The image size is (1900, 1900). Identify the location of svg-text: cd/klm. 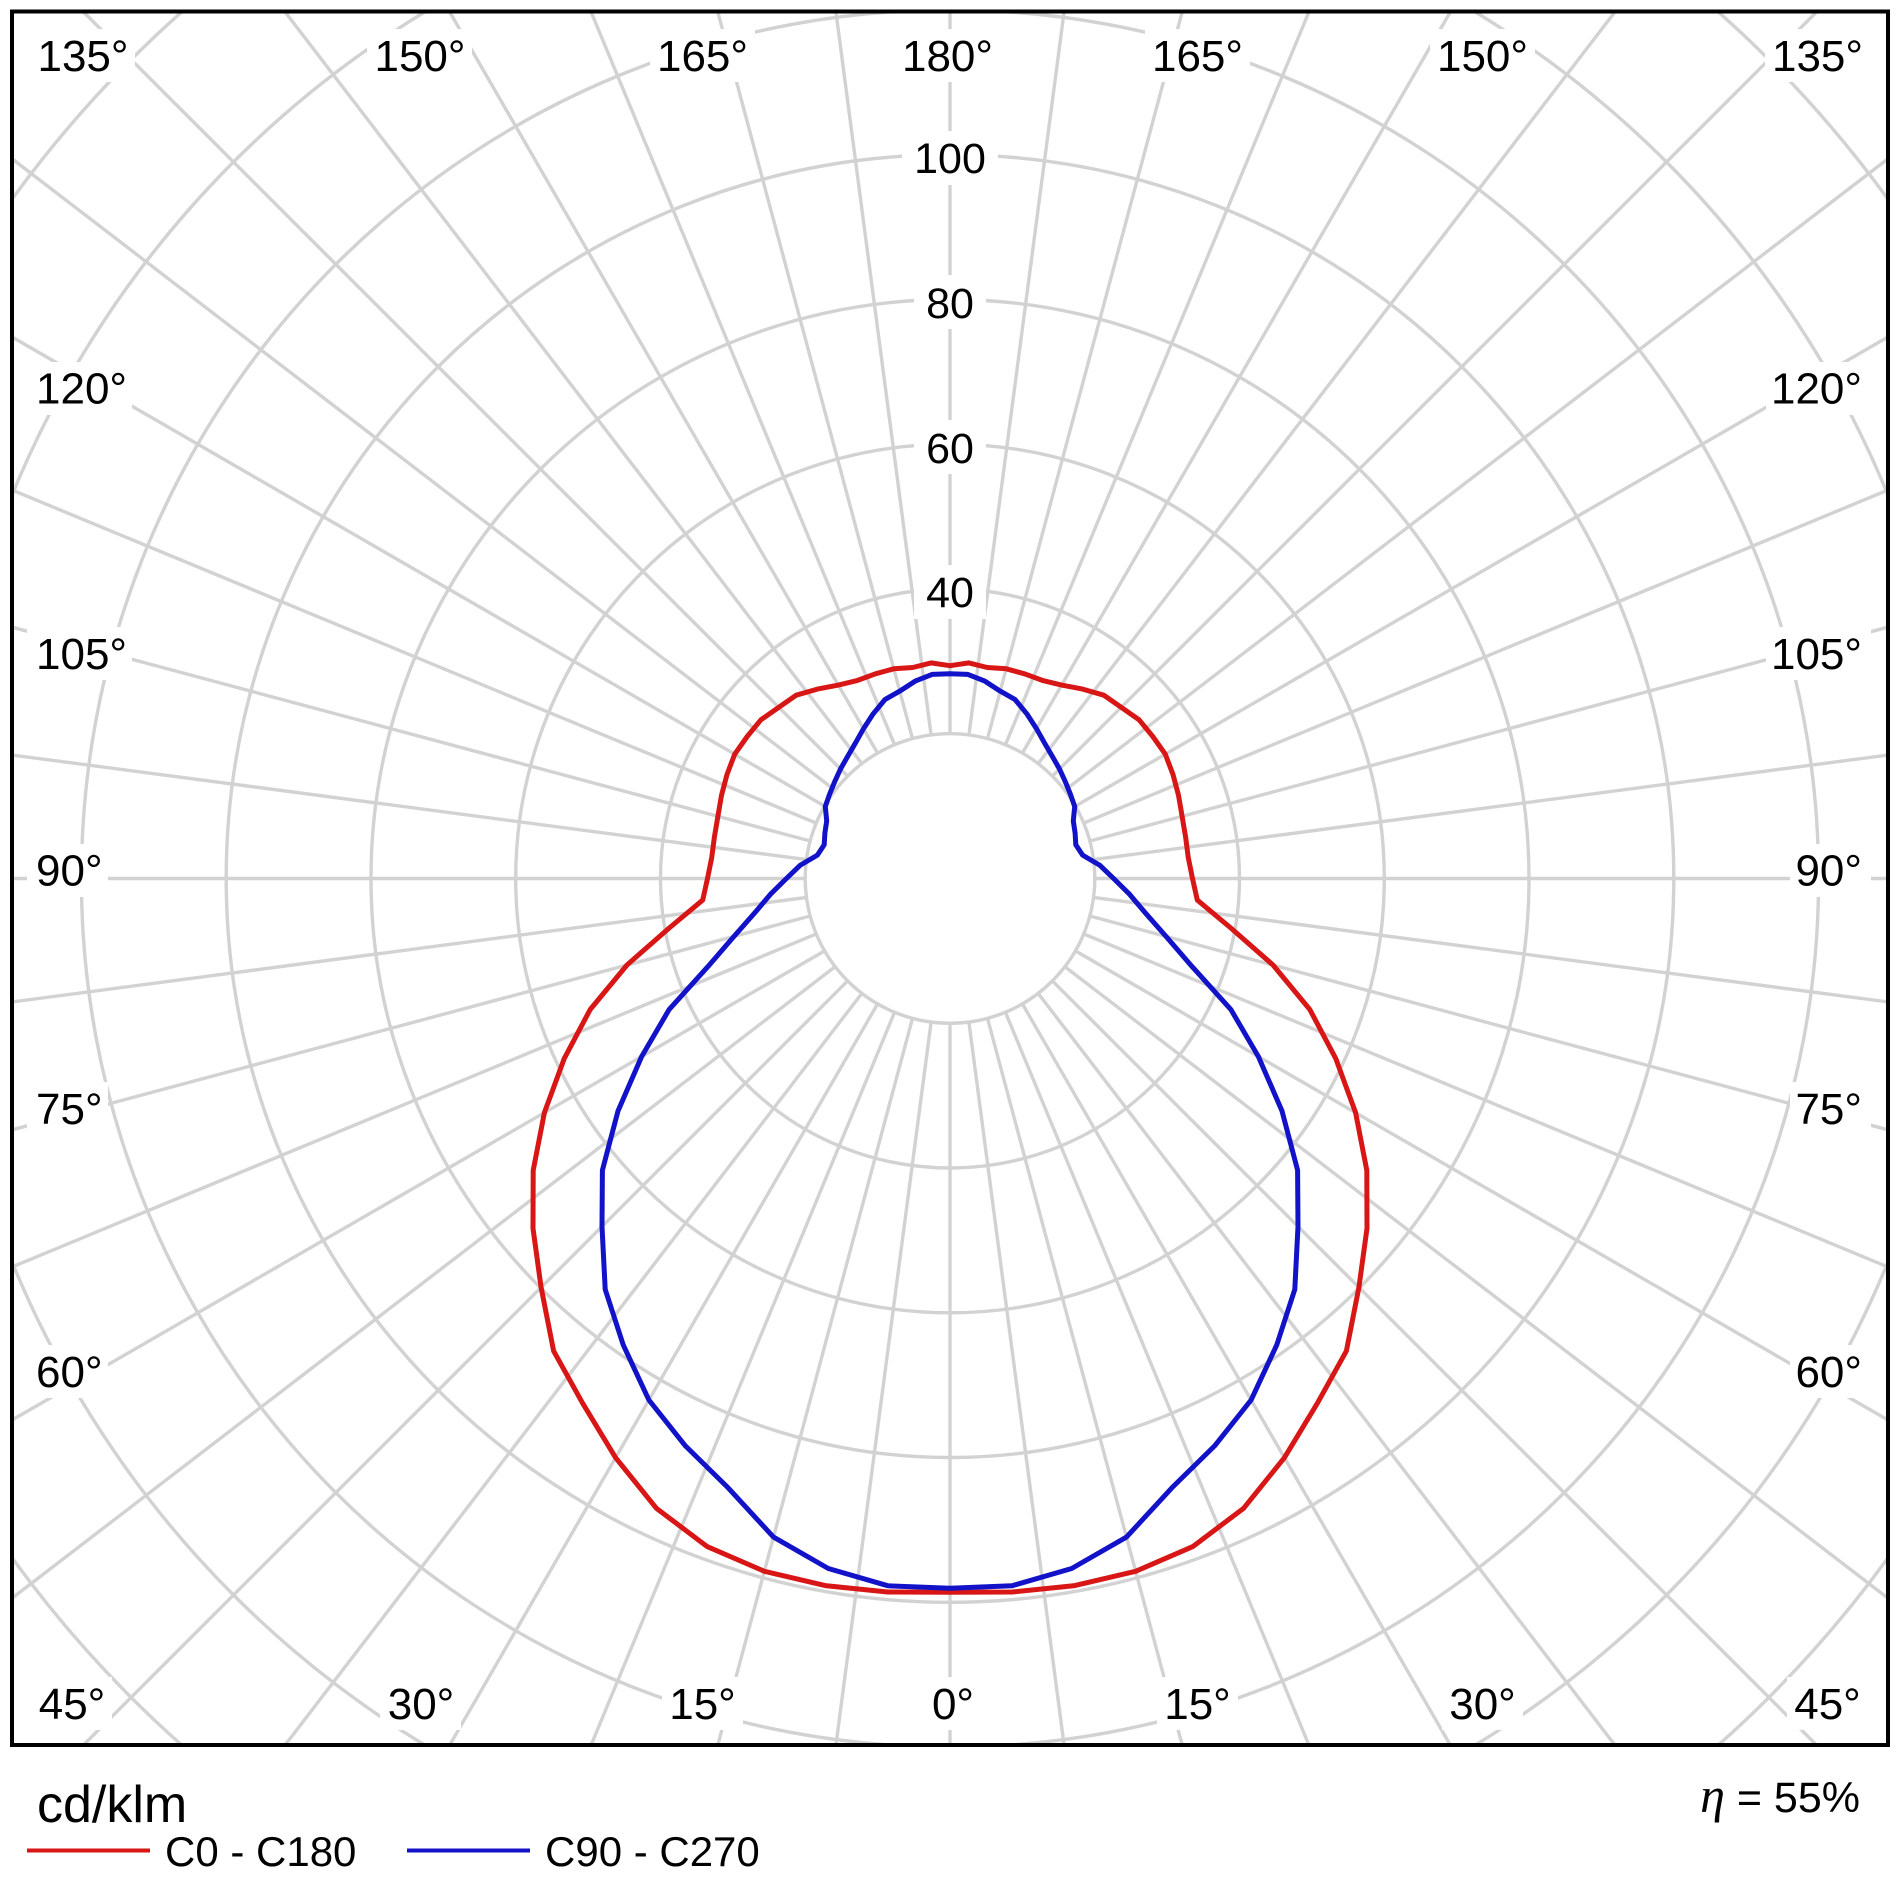
(112, 1805).